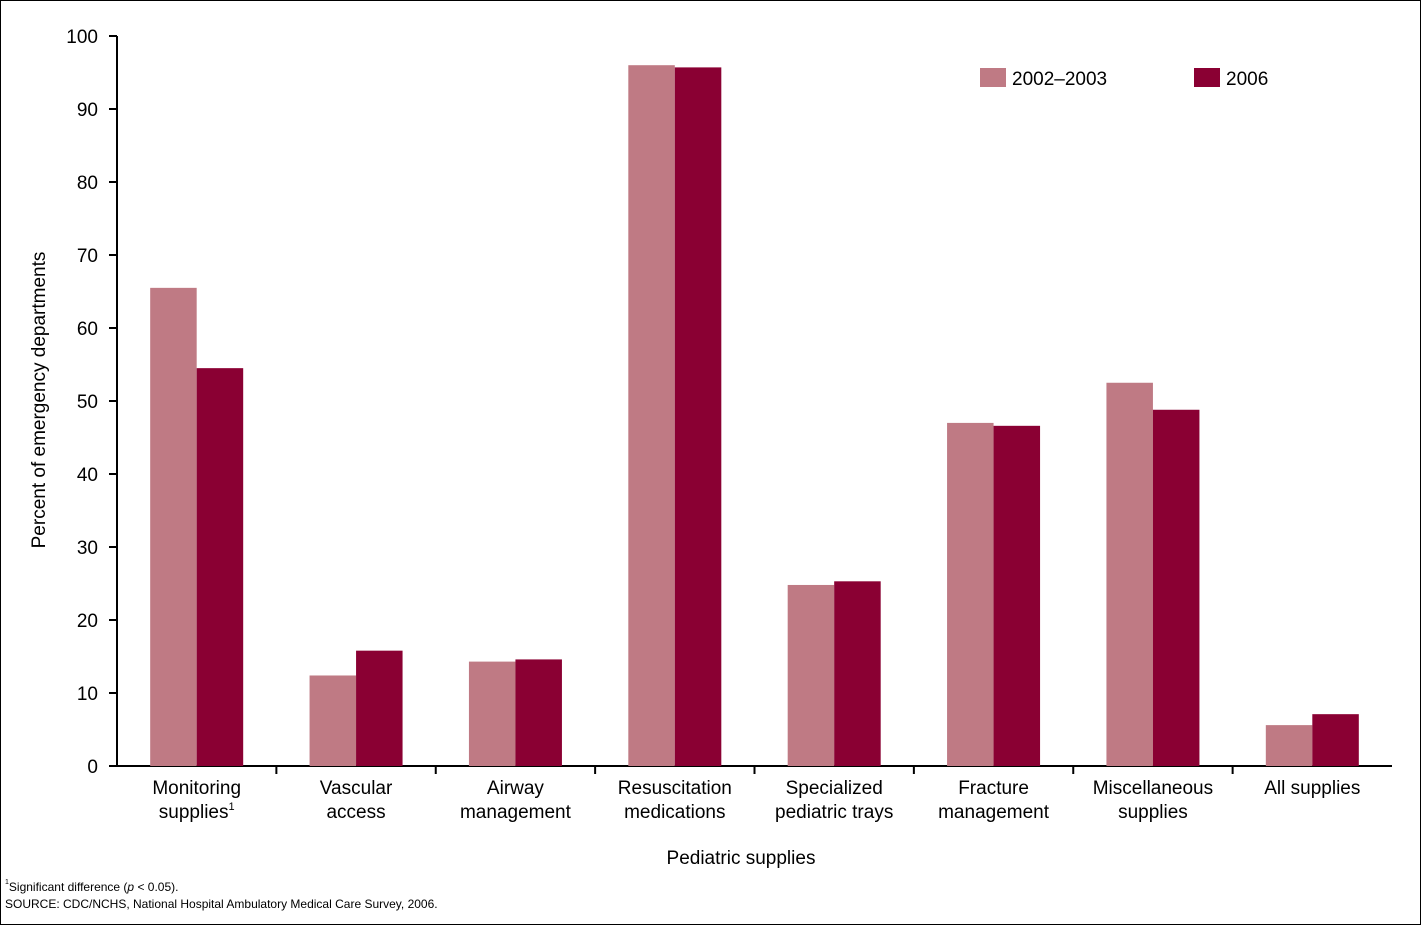  What do you see at coordinates (1129, 574) in the screenshot?
I see `bar-2002–2003-6` at bounding box center [1129, 574].